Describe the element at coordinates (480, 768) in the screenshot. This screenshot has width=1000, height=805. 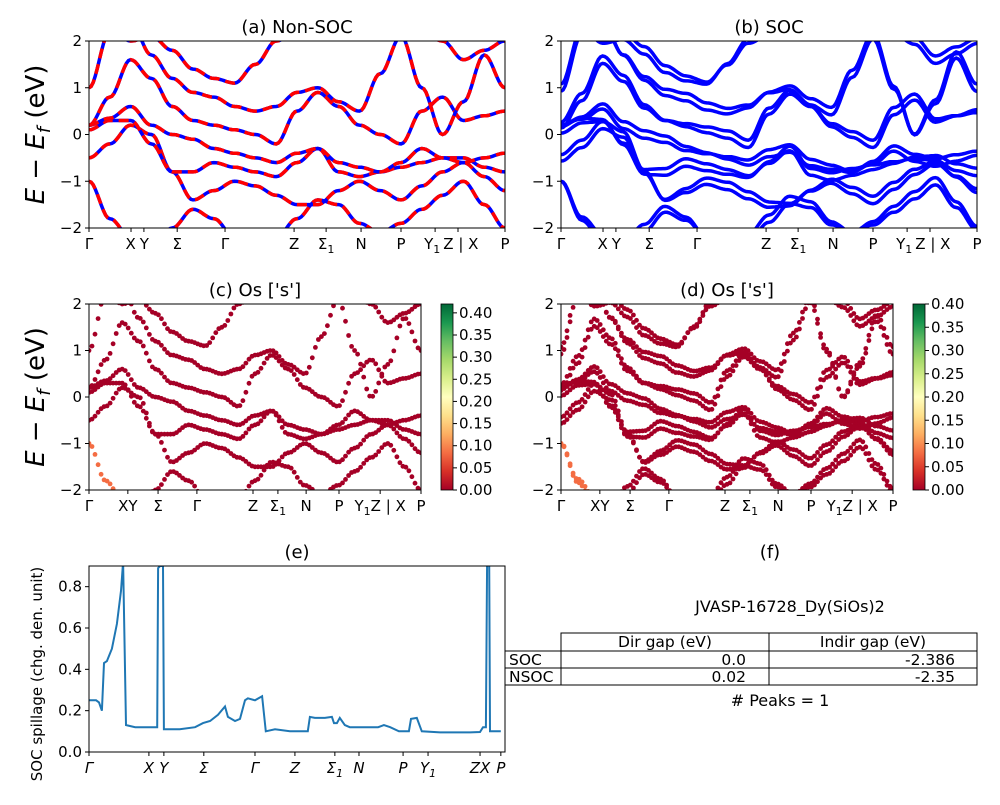
I see `x-tick-label: ZX` at that location.